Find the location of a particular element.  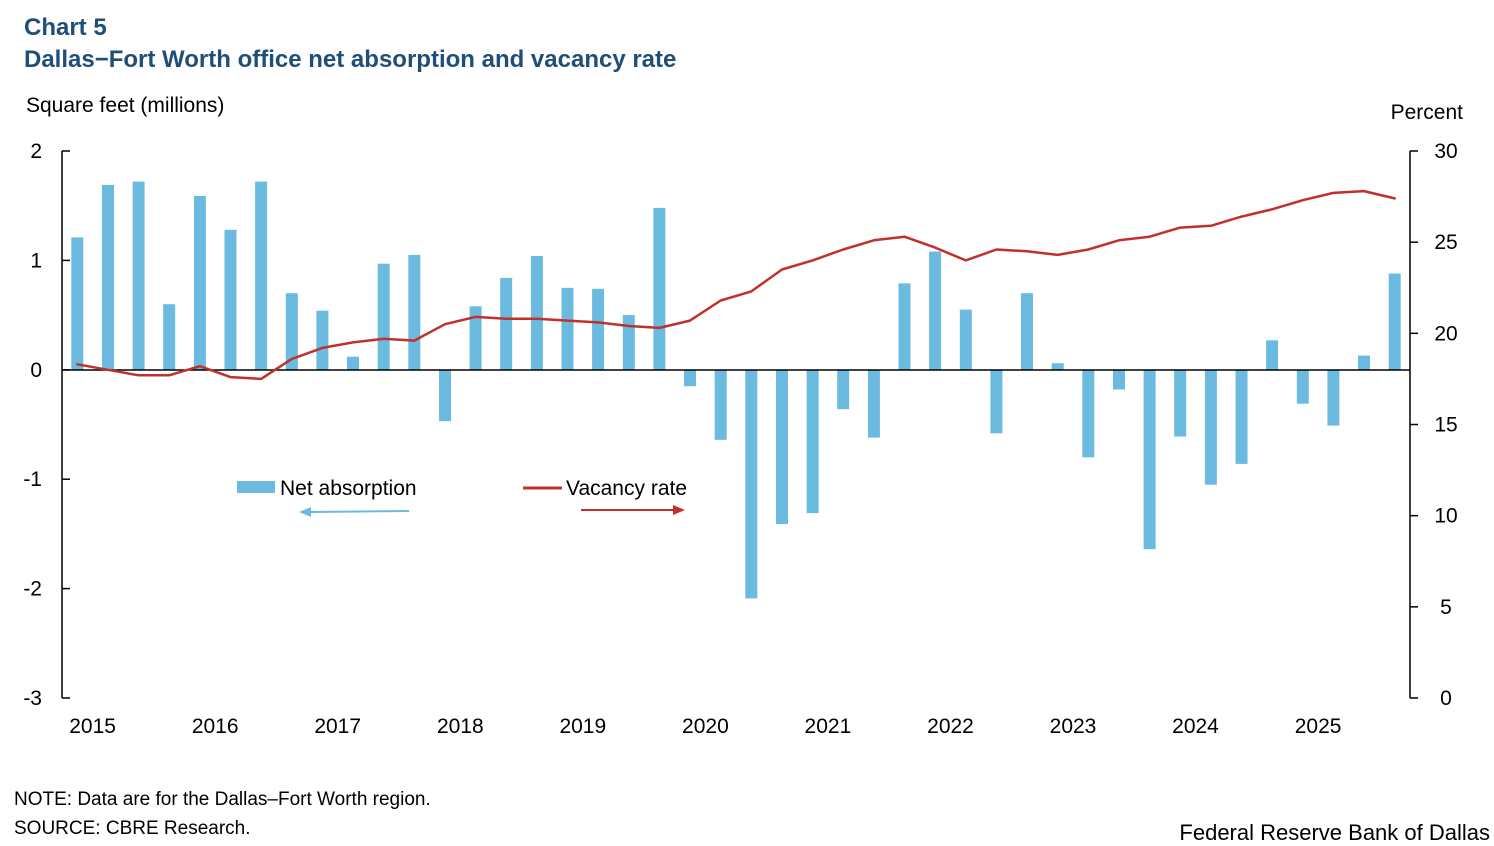

legend-bar-swatch is located at coordinates (256, 487).